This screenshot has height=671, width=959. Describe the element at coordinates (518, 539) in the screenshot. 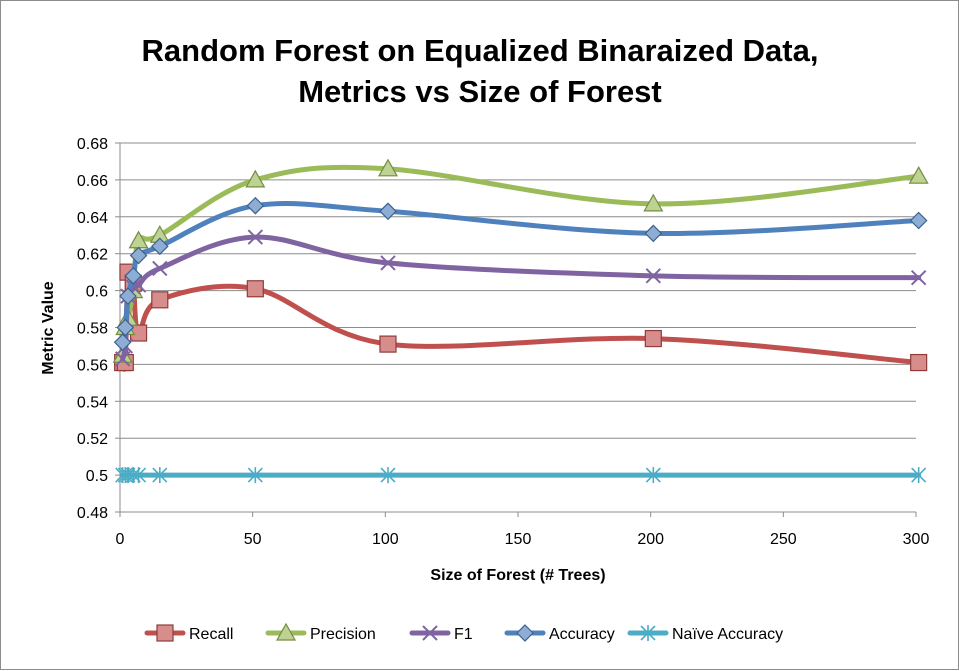

I see `x-tick-label: 150` at that location.